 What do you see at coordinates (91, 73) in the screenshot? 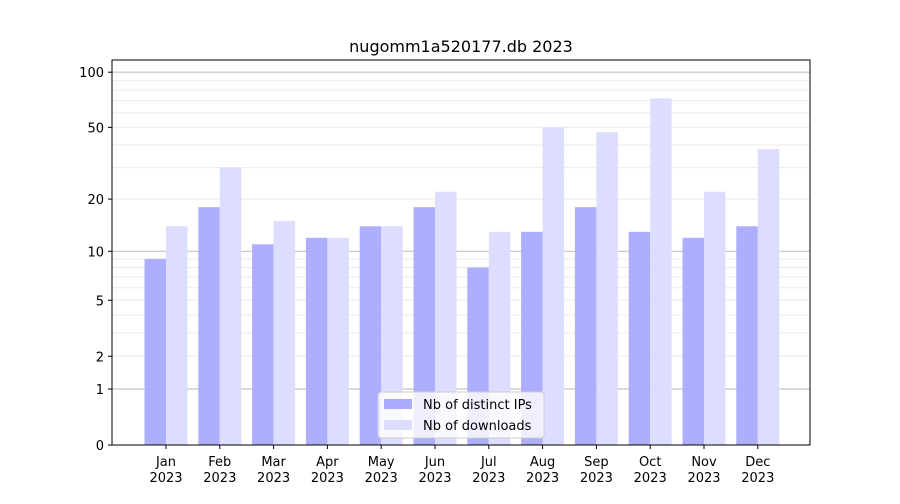
I see `y-tick-label: 100` at bounding box center [91, 73].